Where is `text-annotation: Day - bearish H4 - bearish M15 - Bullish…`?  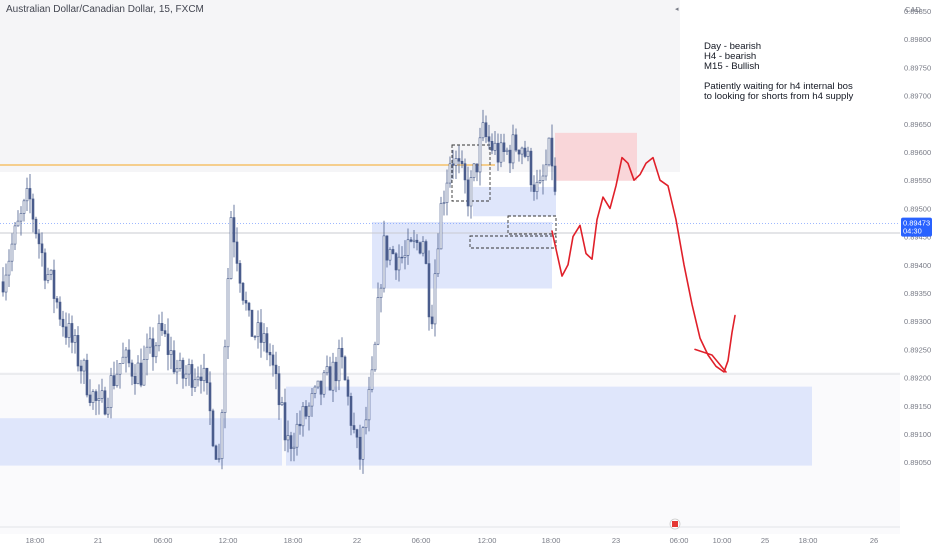 text-annotation: Day - bearish H4 - bearish M15 - Bullish… is located at coordinates (778, 72).